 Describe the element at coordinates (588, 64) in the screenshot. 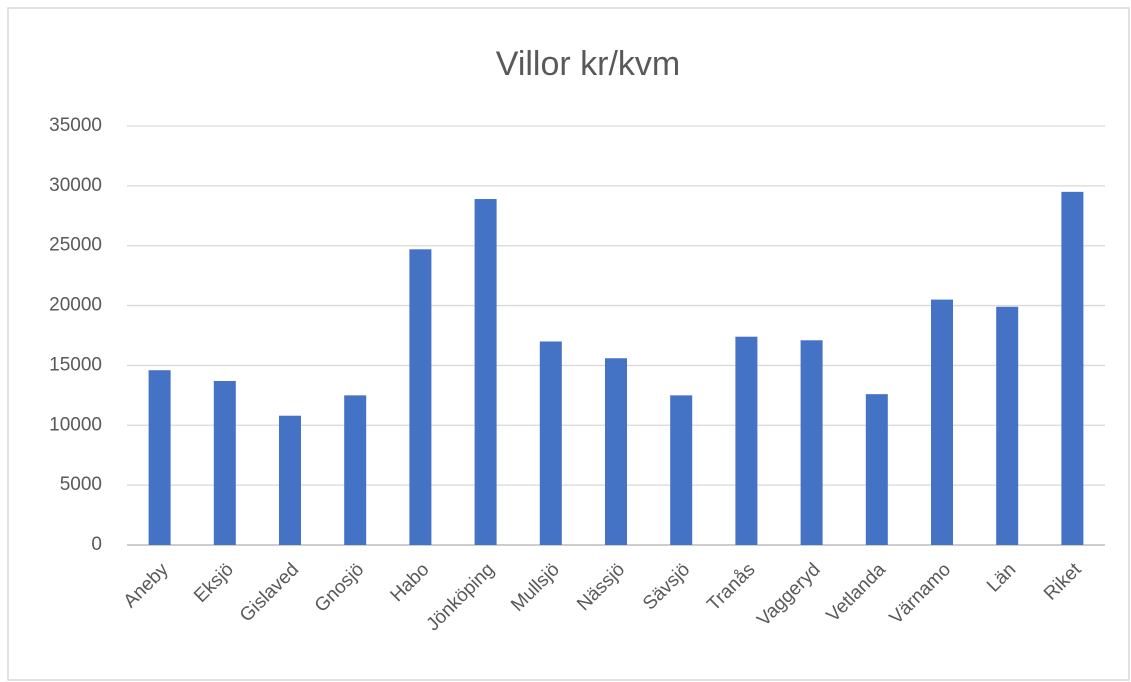

I see `chart-title: Villor kr/kvm` at that location.